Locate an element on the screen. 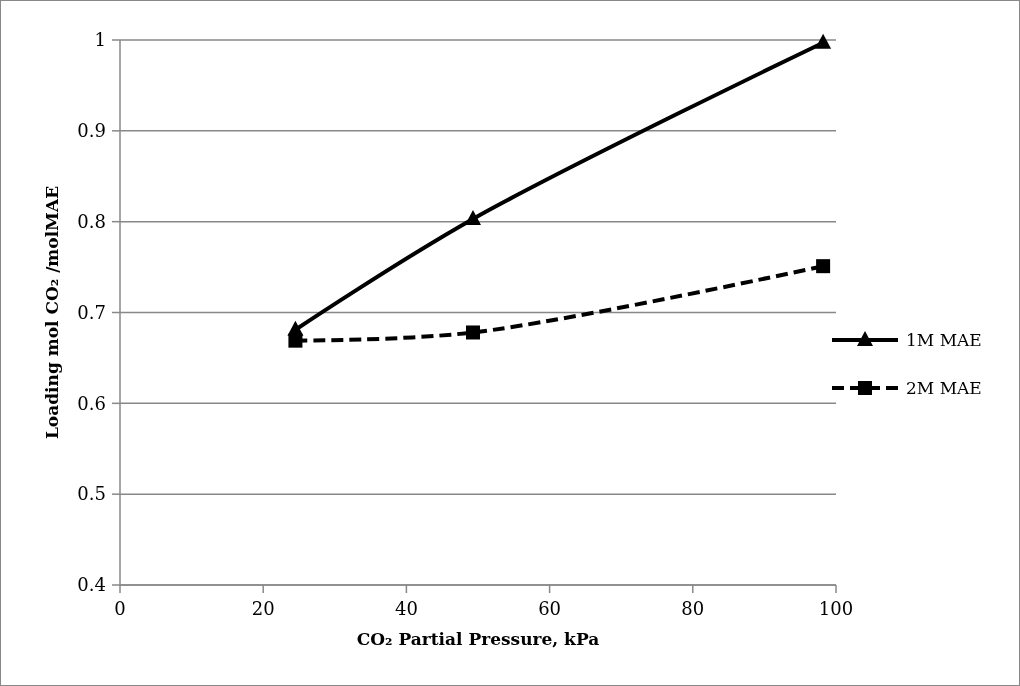 This screenshot has height=686, width=1020. y-tick-label: 0.4 is located at coordinates (91, 585).